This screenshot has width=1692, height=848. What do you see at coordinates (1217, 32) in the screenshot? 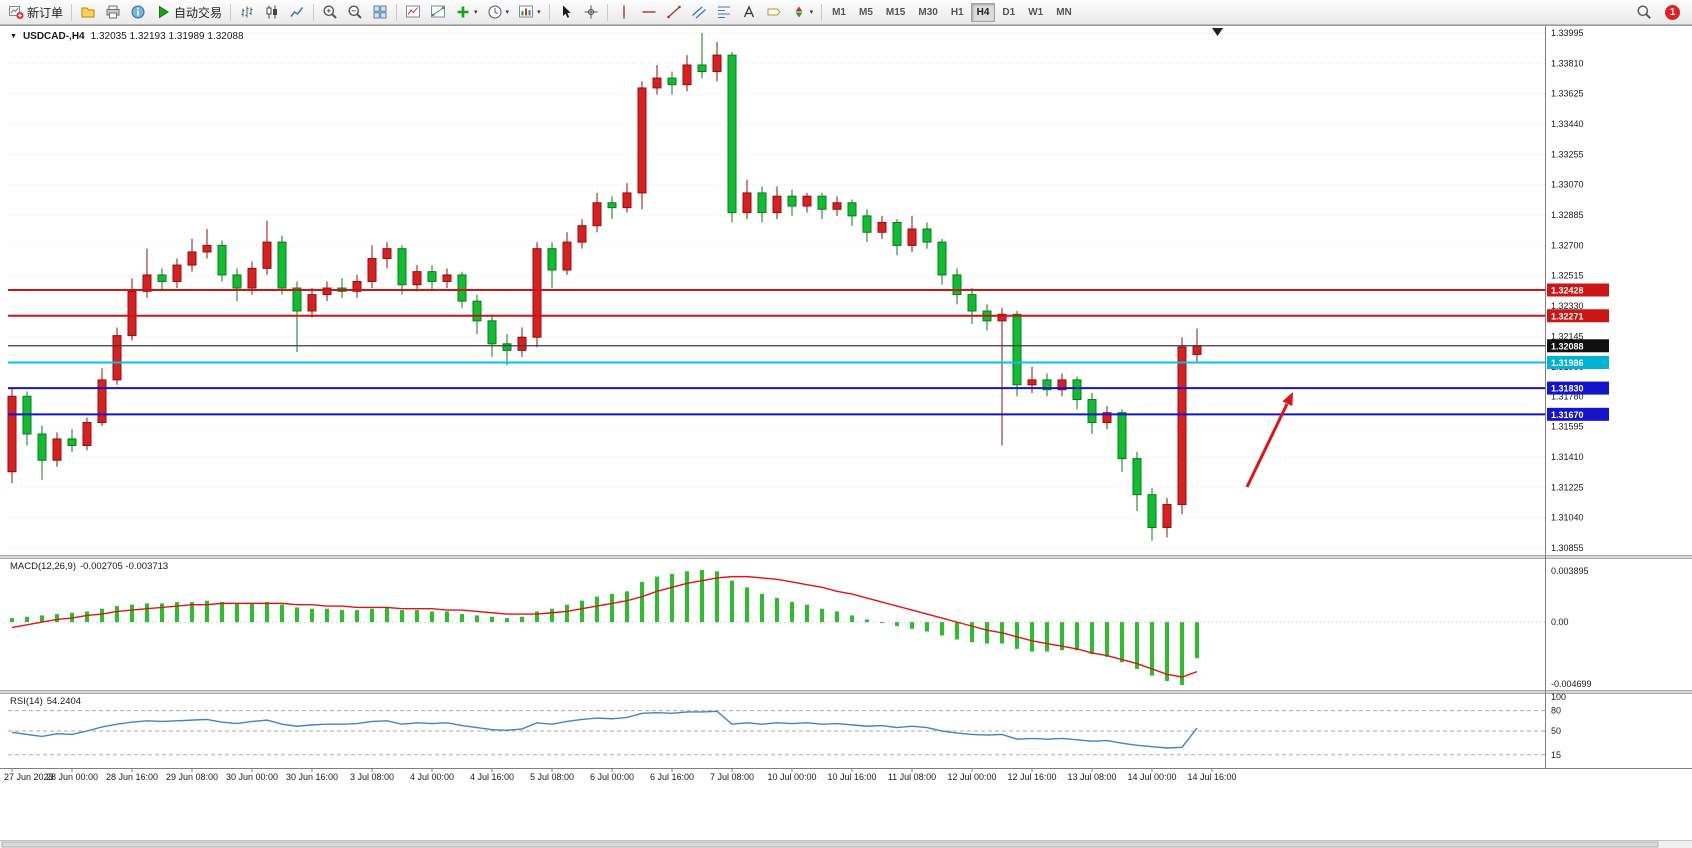
I see `chart-shift-marker` at bounding box center [1217, 32].